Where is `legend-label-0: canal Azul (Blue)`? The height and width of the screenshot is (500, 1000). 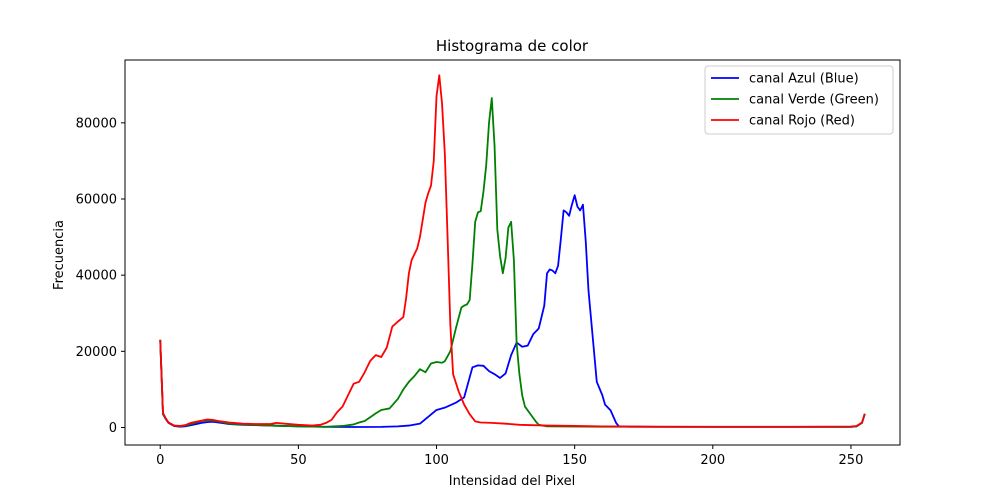 legend-label-0: canal Azul (Blue) is located at coordinates (804, 79).